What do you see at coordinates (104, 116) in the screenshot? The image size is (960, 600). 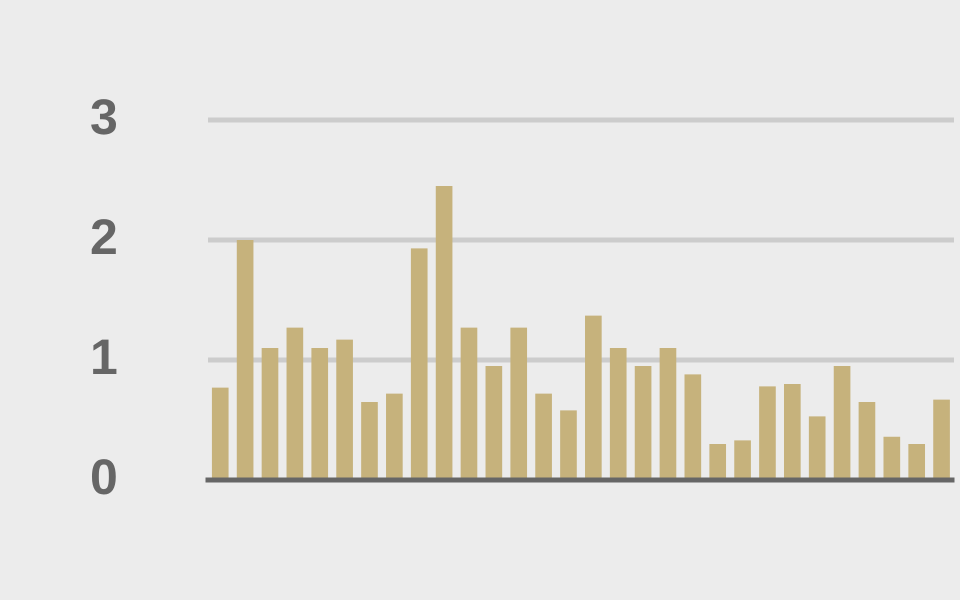 I see `y-tick-label: 3` at bounding box center [104, 116].